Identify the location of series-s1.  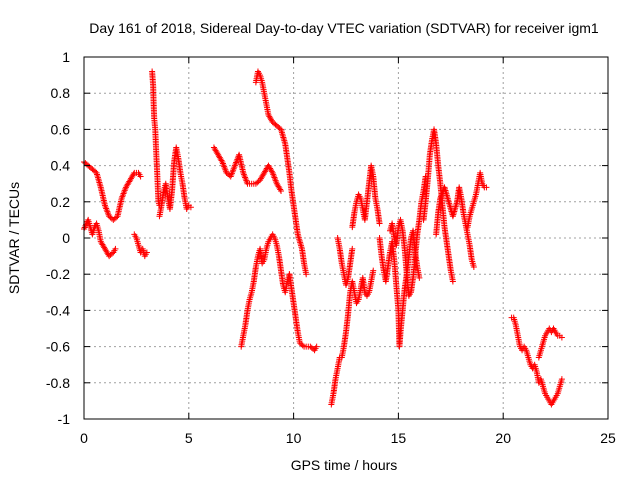
(112, 190).